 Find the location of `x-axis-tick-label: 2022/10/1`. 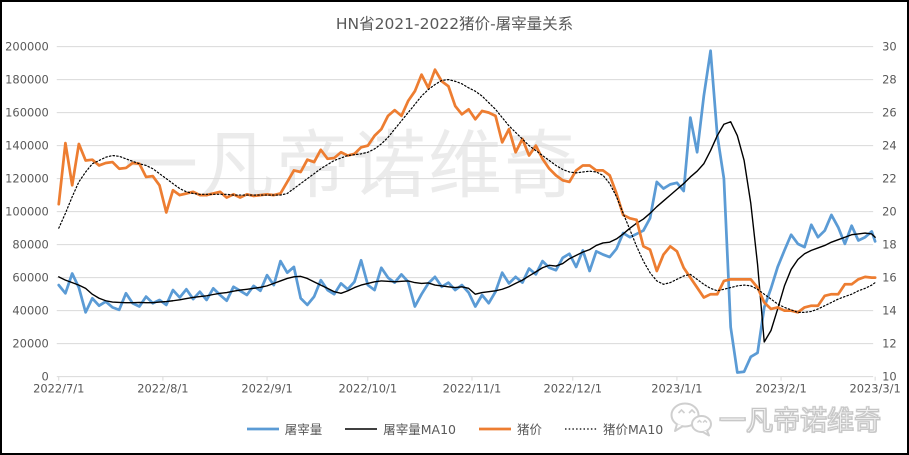

x-axis-tick-label: 2022/10/1 is located at coordinates (368, 389).